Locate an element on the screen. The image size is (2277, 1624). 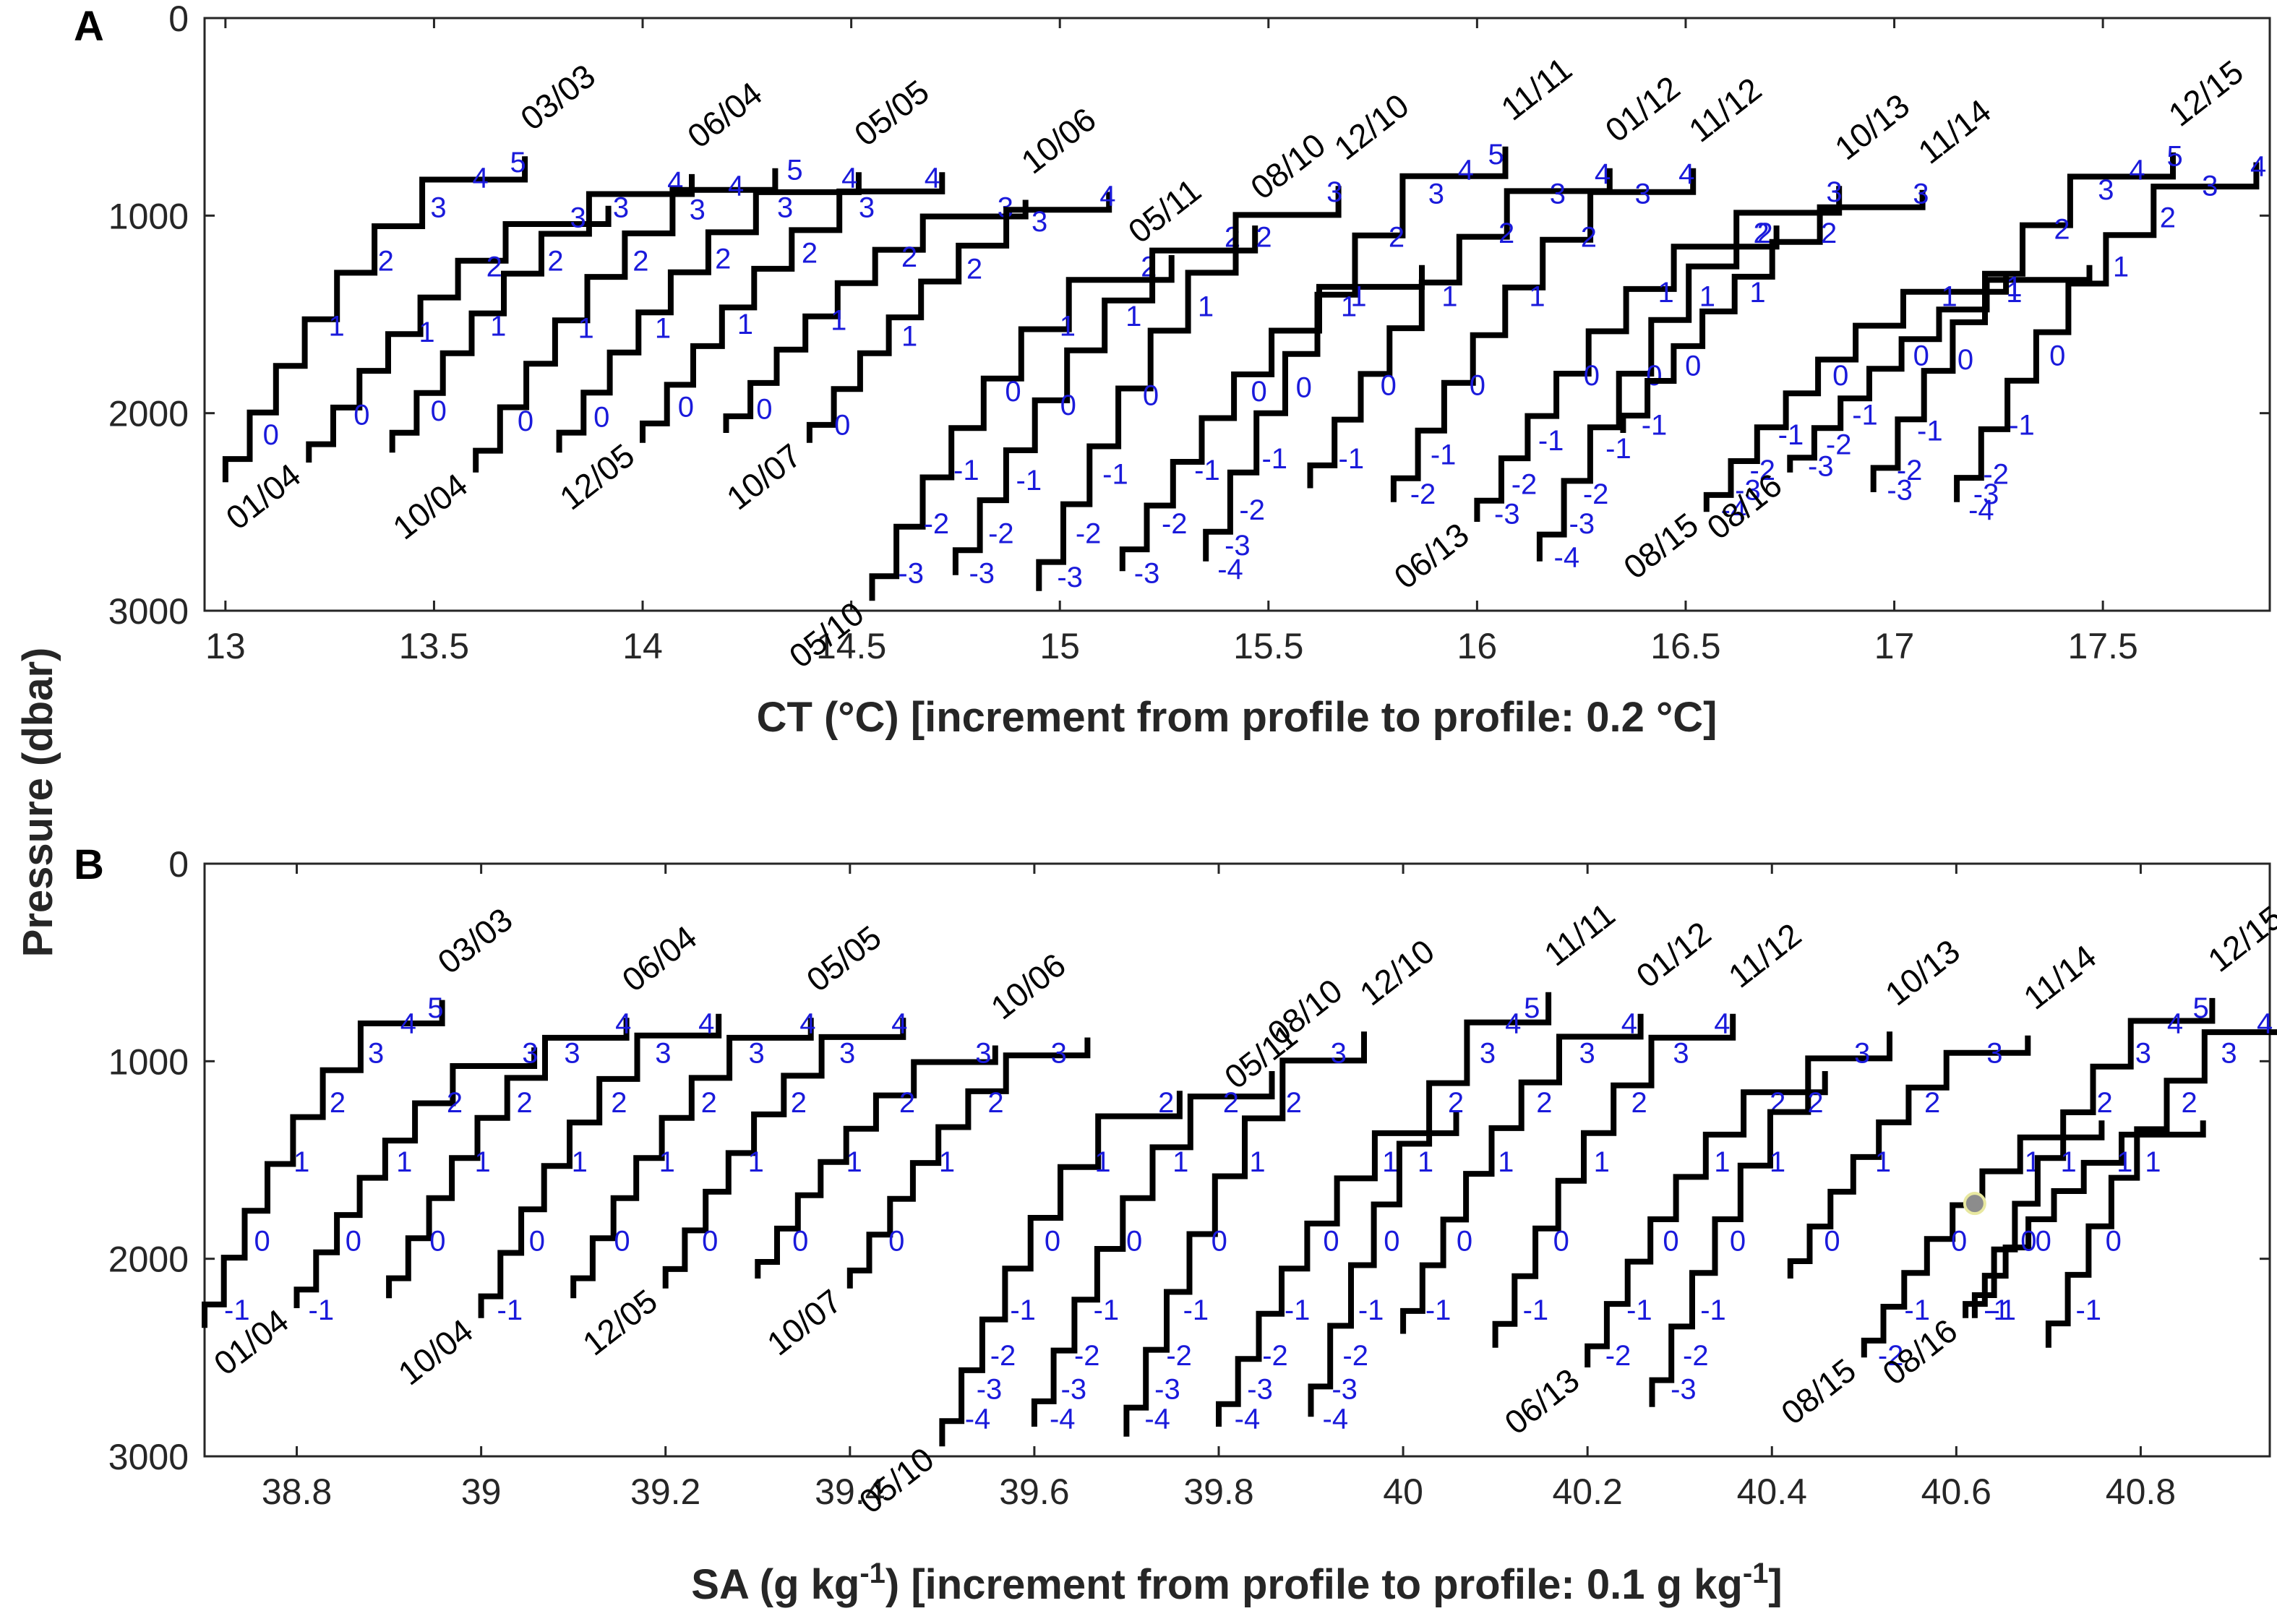
y-tick-label: 0 is located at coordinates (178, 864).